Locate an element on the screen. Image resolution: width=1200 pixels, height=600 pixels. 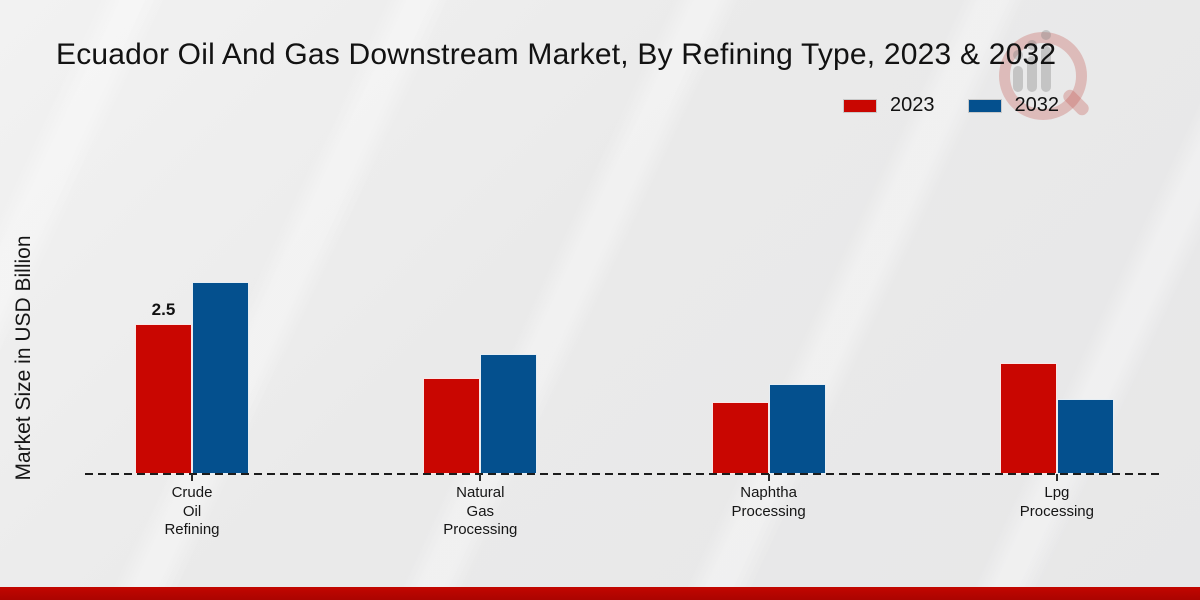
axis-tick-lpg-processing is located at coordinates (1056, 477).